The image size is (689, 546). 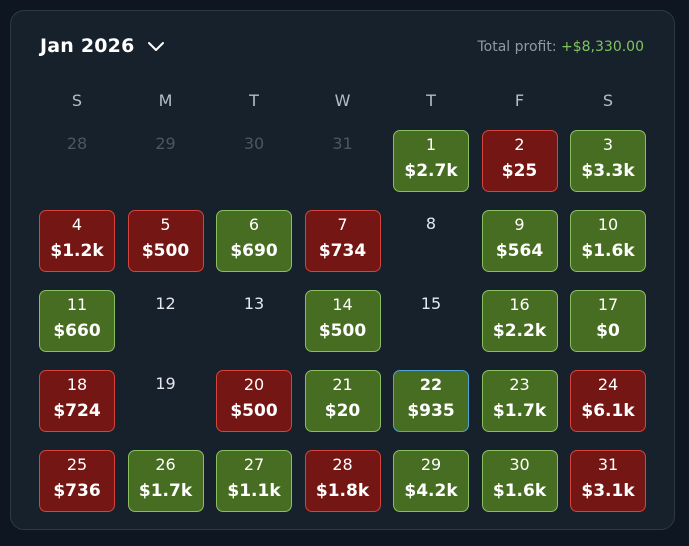 I want to click on calendar-day: 16 $2.2k, so click(x=519, y=321).